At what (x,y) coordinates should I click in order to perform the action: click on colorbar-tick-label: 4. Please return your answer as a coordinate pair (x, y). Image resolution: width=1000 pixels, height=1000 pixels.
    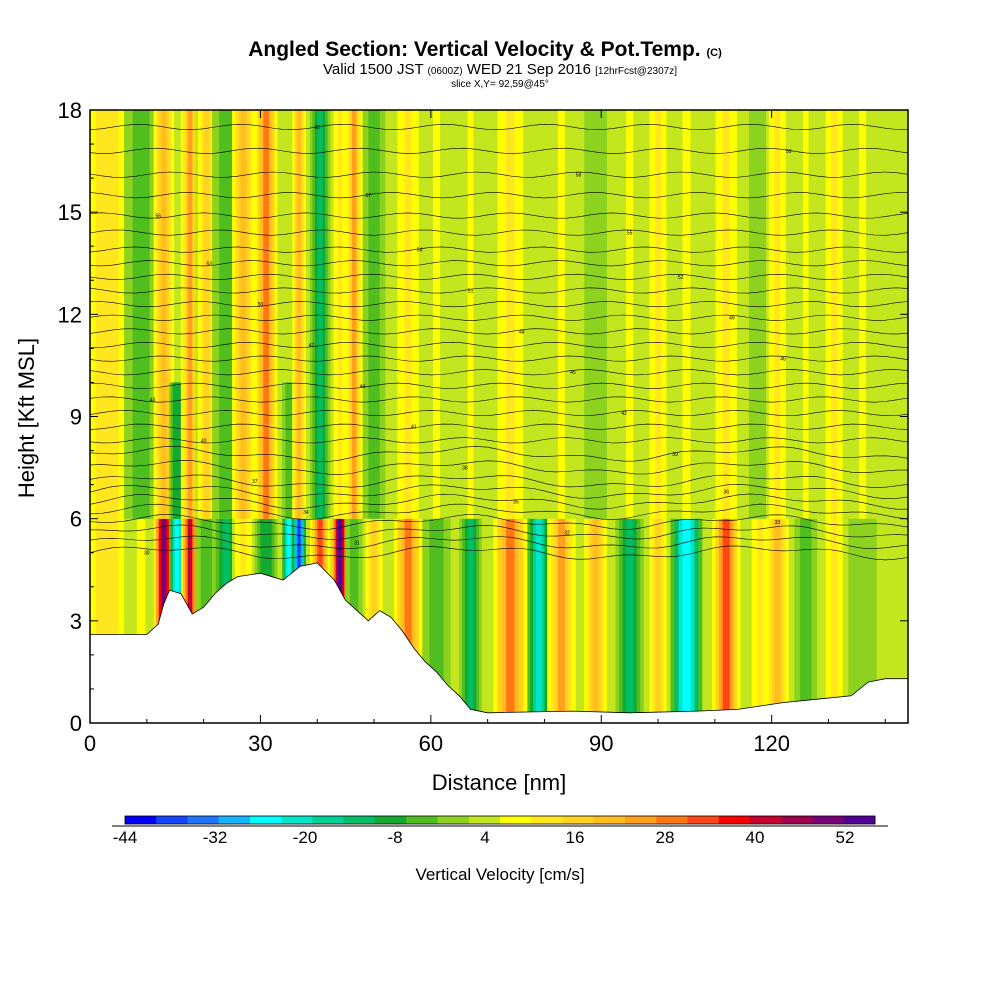
    Looking at the image, I should click on (484, 837).